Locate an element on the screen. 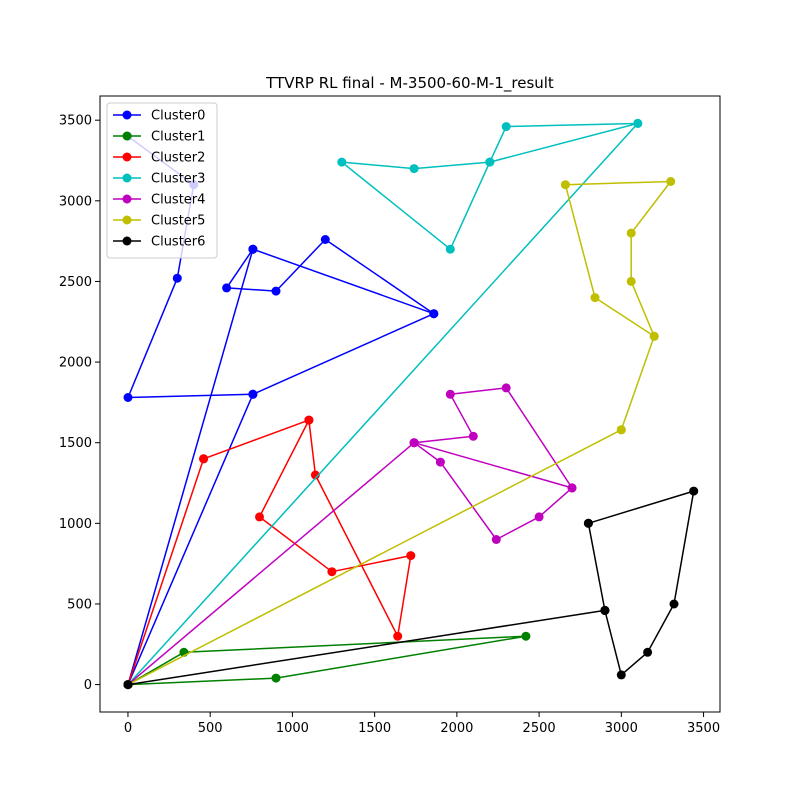 Image resolution: width=800 pixels, height=800 pixels. legend-entry: Cluster4 is located at coordinates (159, 200).